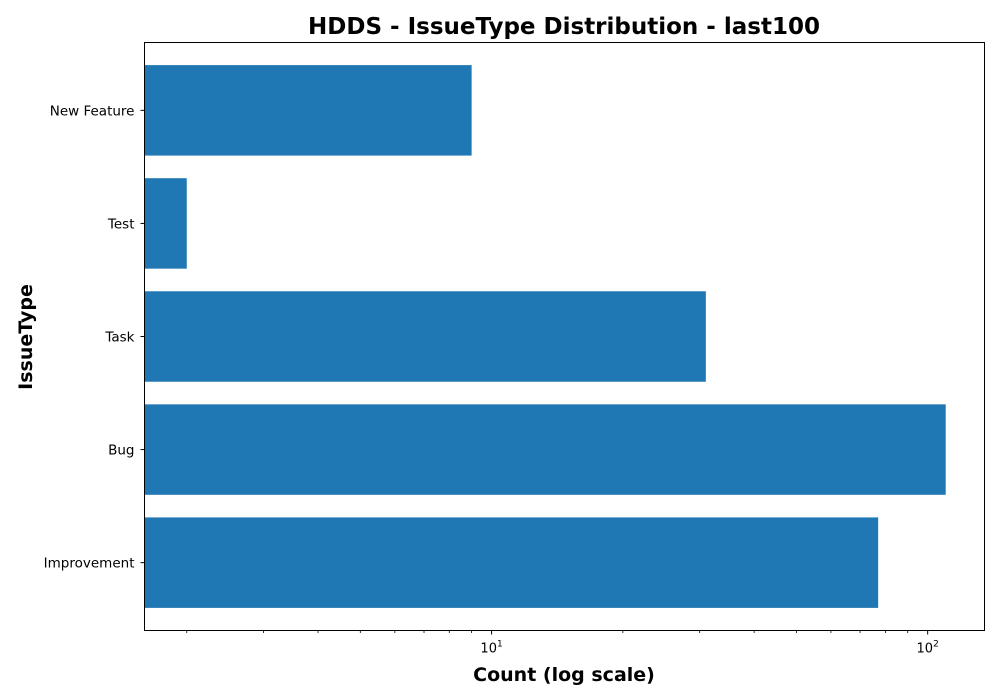  I want to click on bar-improvement, so click(511, 562).